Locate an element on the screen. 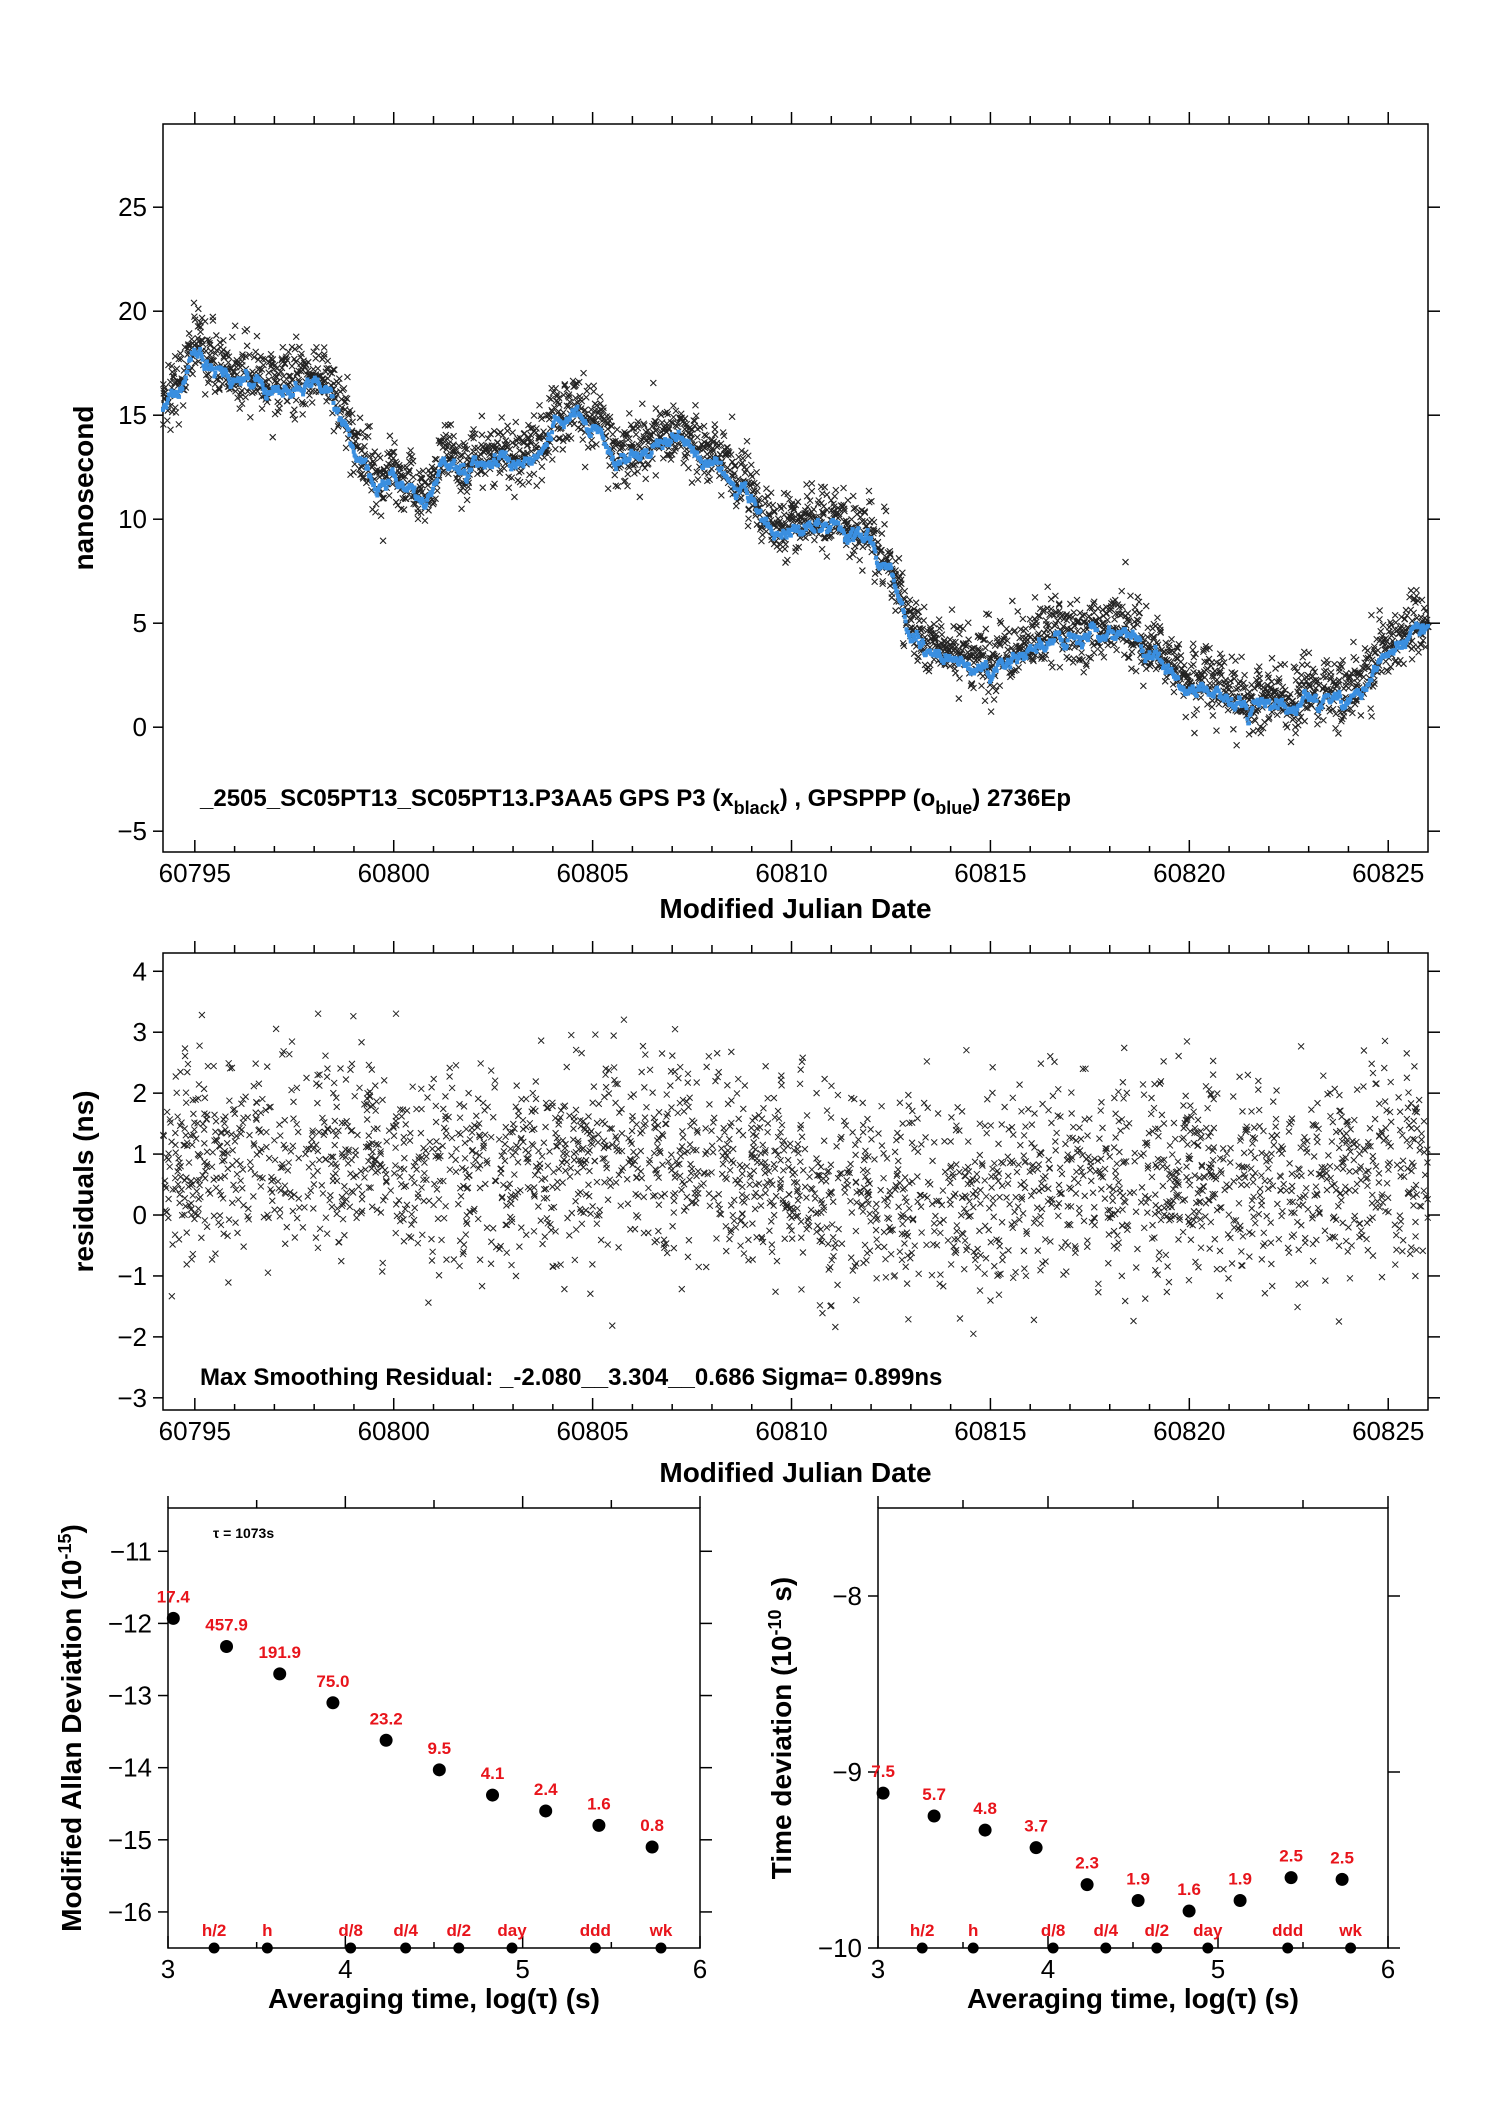 The image size is (1488, 2110). annotation-part: ) , GPSPPP (o is located at coordinates (858, 798).